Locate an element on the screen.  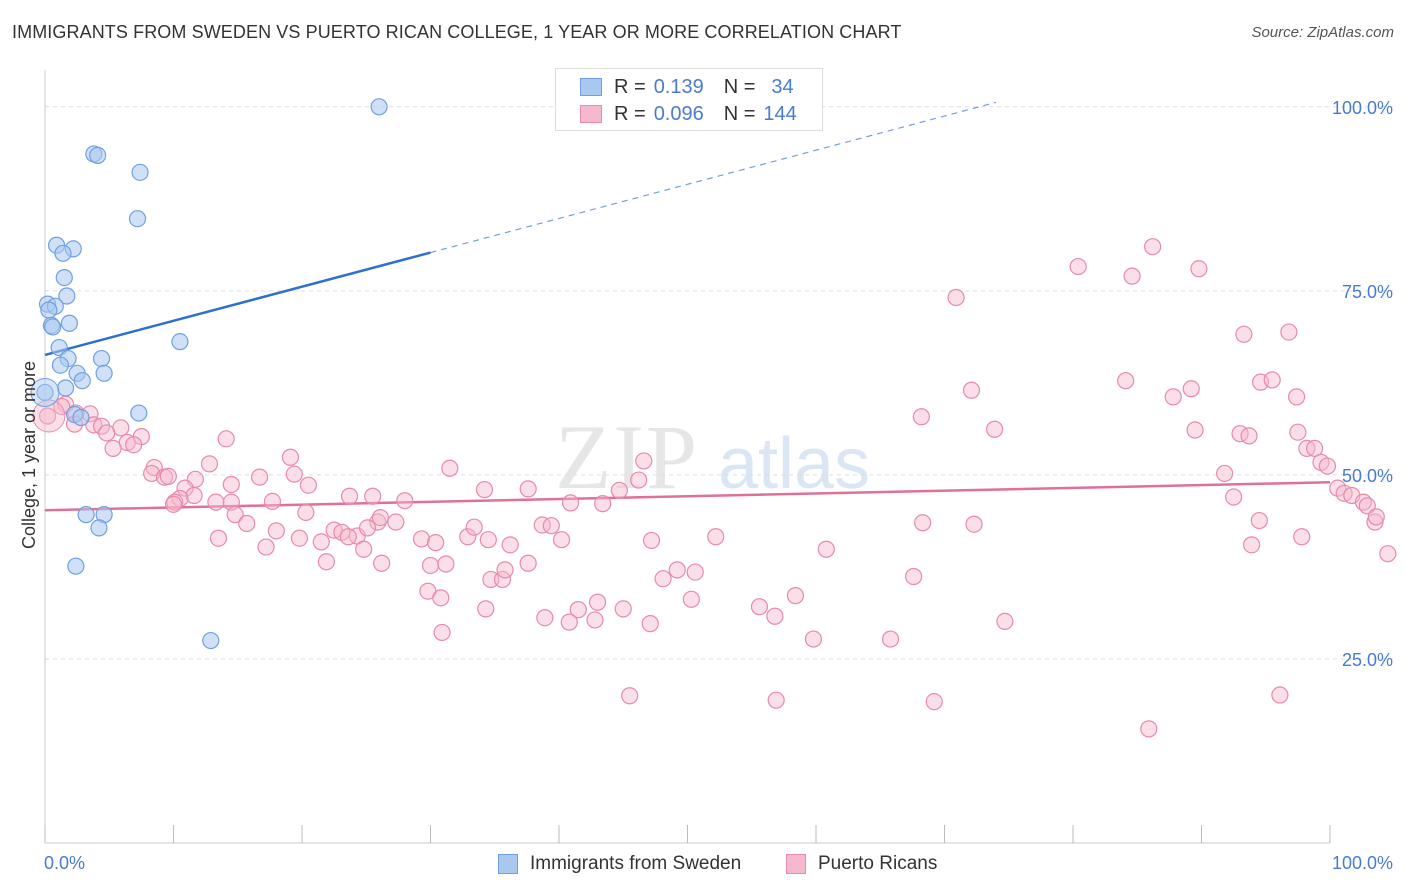
sweden-trendline-extension is located at coordinates (713, 177).